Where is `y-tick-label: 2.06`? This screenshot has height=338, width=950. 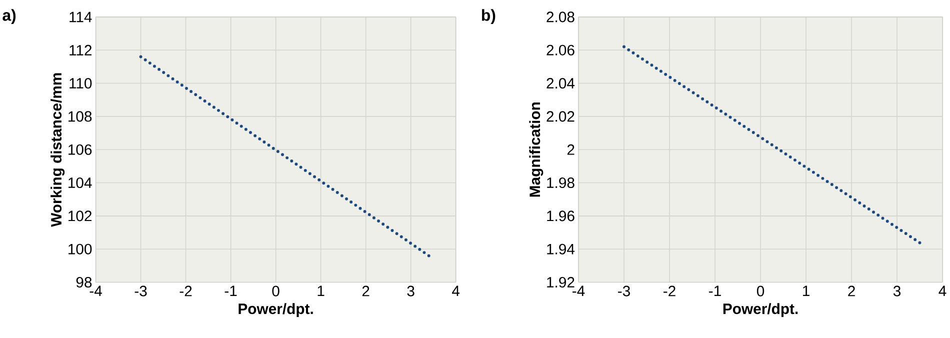 y-tick-label: 2.06 is located at coordinates (560, 50).